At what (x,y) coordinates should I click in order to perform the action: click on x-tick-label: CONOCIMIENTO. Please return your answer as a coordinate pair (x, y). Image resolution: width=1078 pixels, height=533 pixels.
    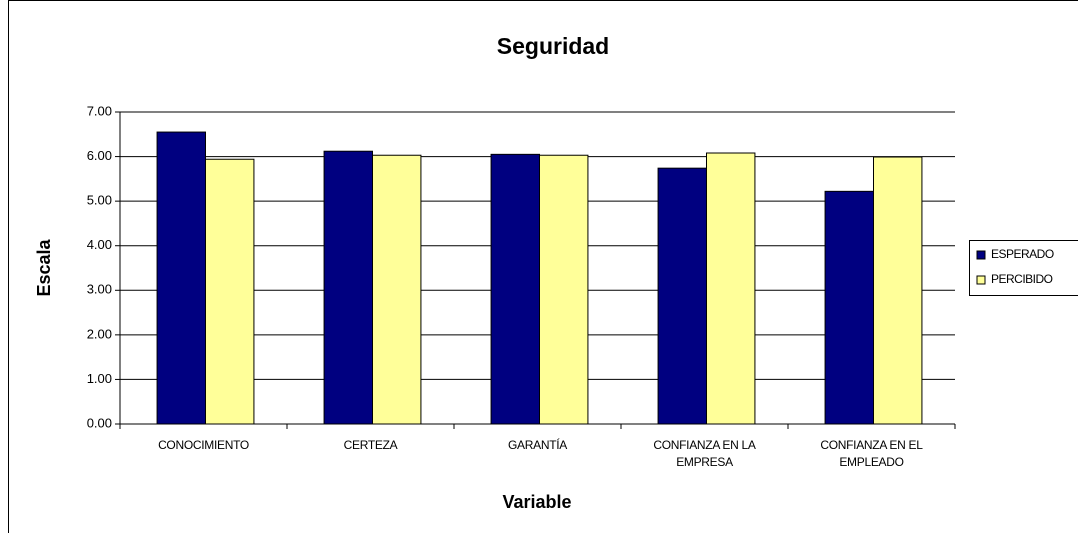
    Looking at the image, I should click on (203, 445).